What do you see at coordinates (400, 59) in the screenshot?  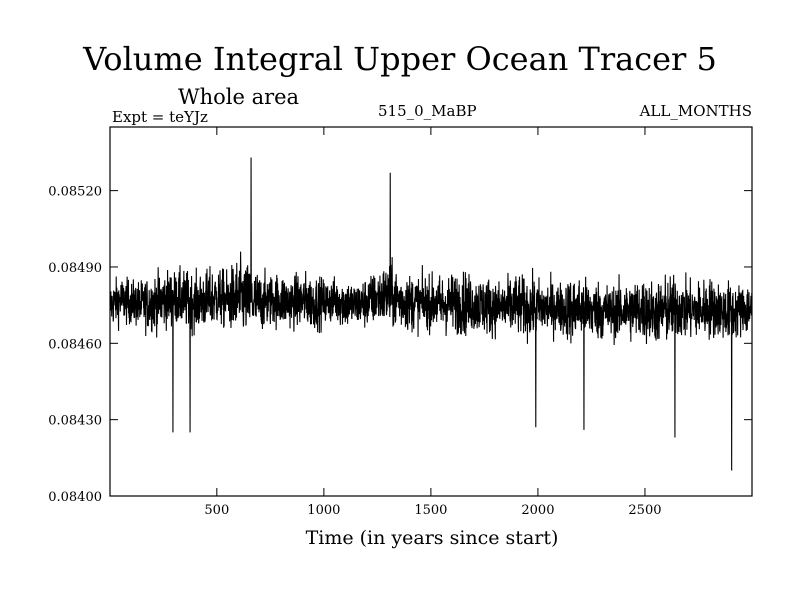 I see `chart-title: Volume Integral Upper Ocean Tracer 5` at bounding box center [400, 59].